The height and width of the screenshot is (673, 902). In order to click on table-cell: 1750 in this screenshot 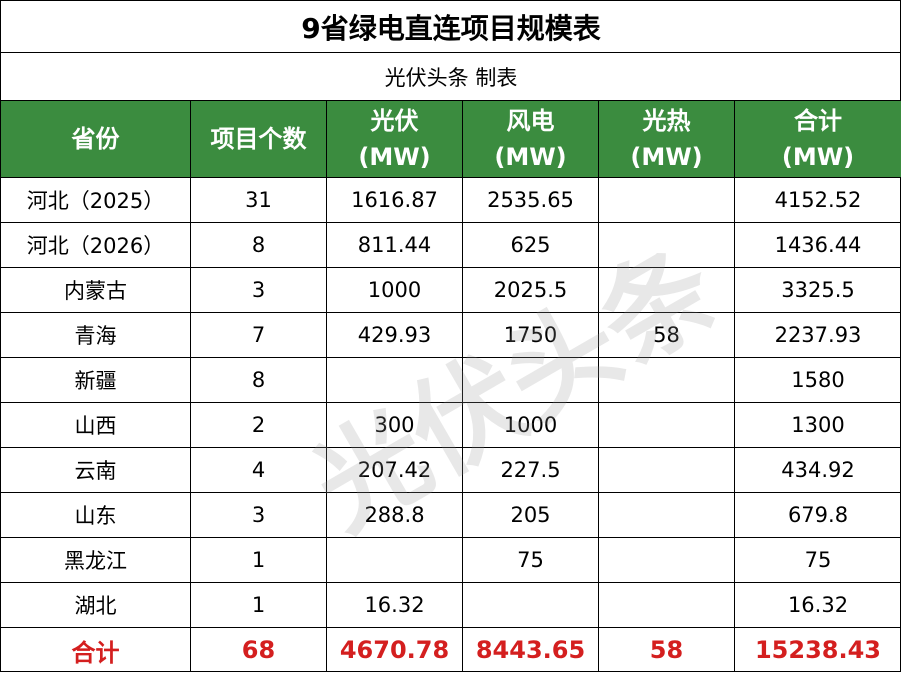, I will do `click(531, 335)`.